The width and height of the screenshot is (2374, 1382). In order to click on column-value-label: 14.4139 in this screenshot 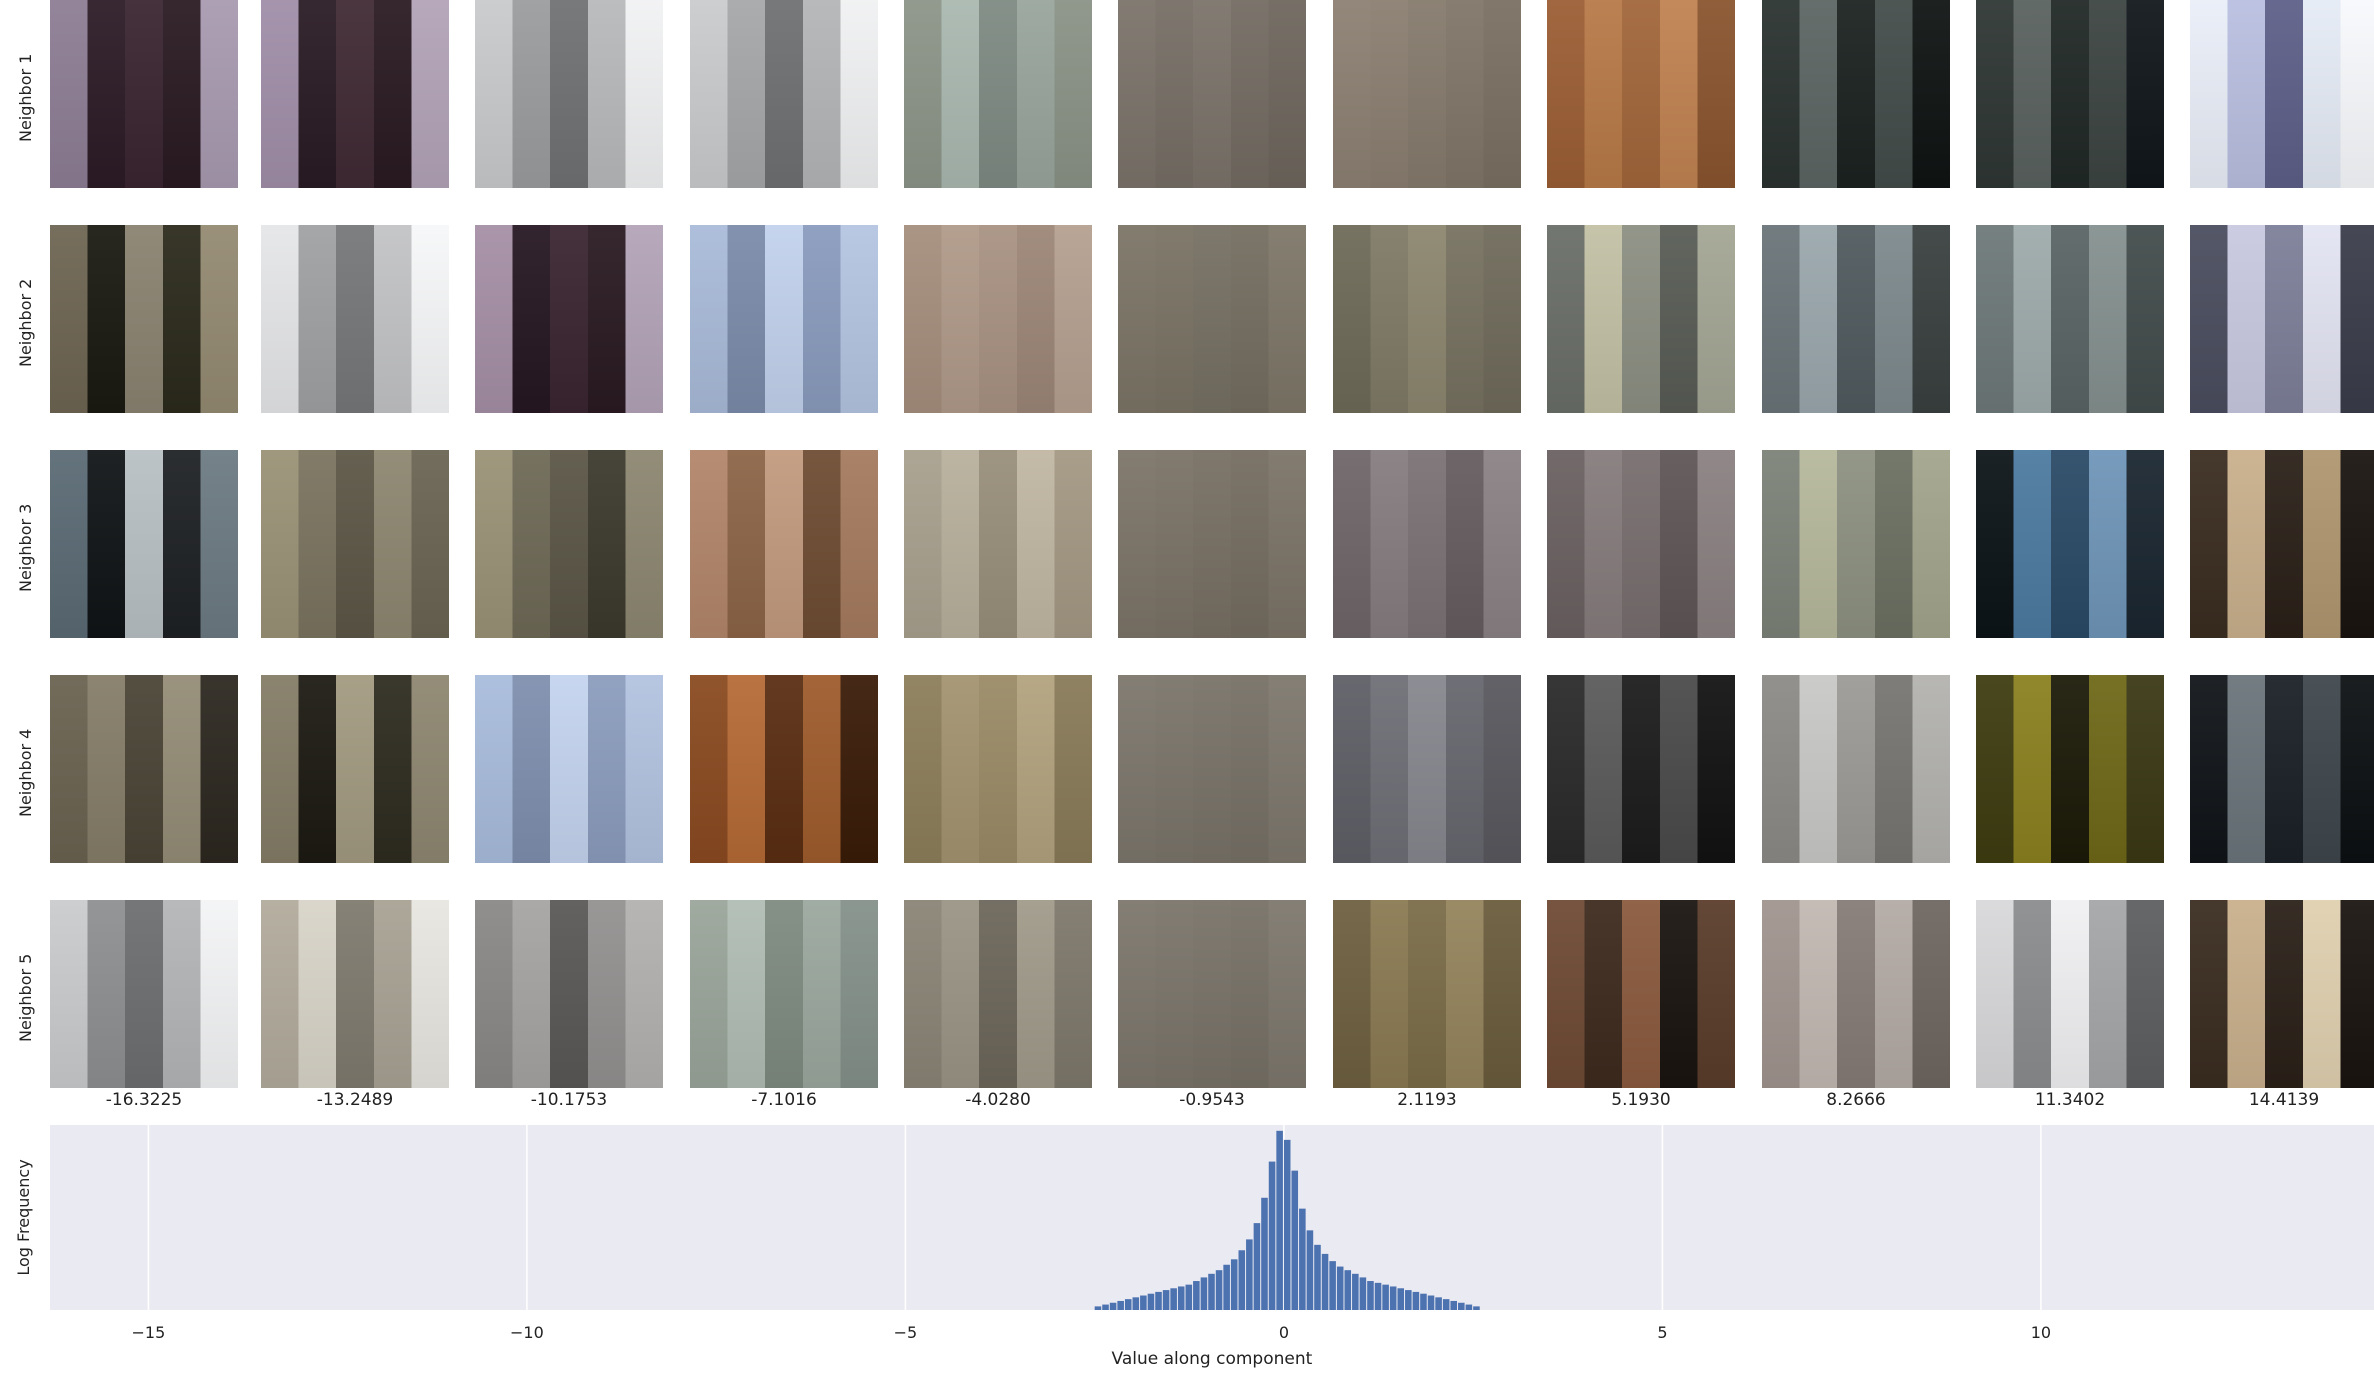, I will do `click(2284, 1100)`.